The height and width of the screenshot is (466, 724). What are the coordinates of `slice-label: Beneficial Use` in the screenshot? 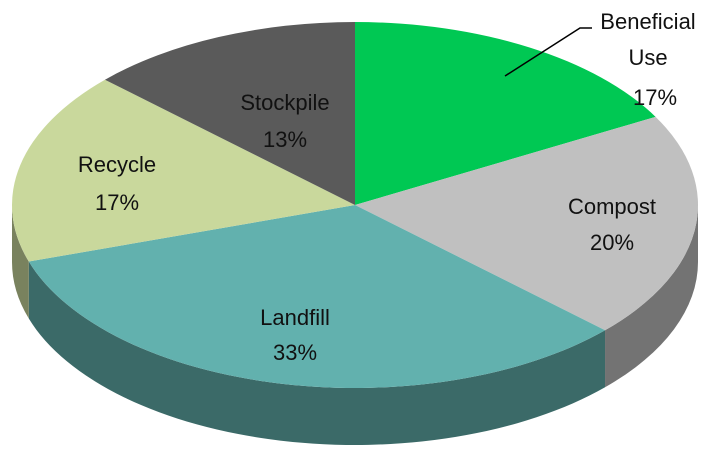 It's located at (648, 39).